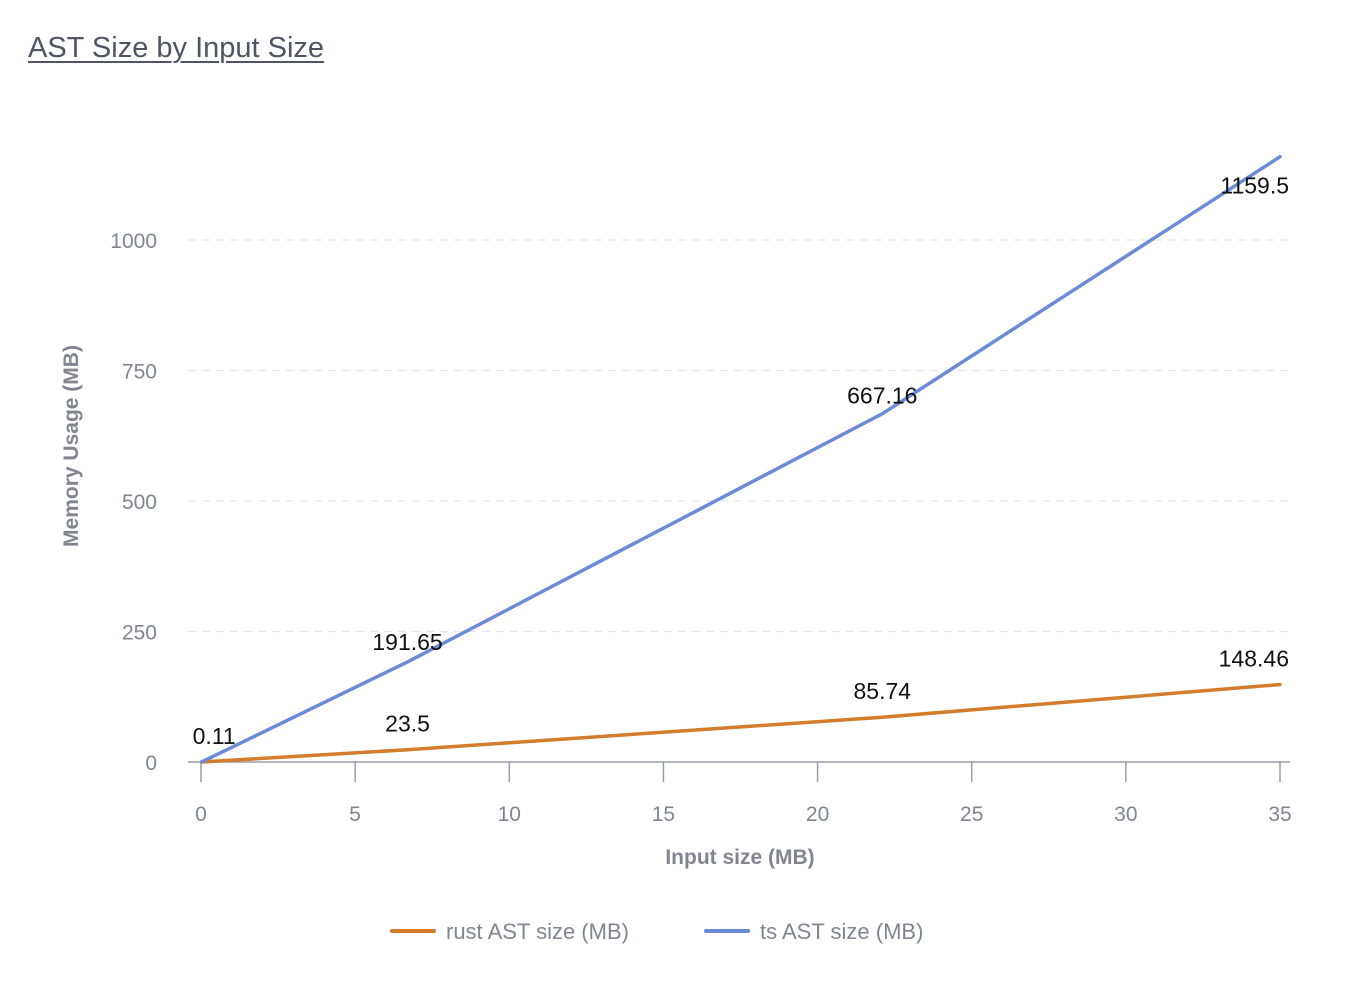 The image size is (1348, 998). Describe the element at coordinates (1254, 659) in the screenshot. I see `data-label: 148.46` at that location.